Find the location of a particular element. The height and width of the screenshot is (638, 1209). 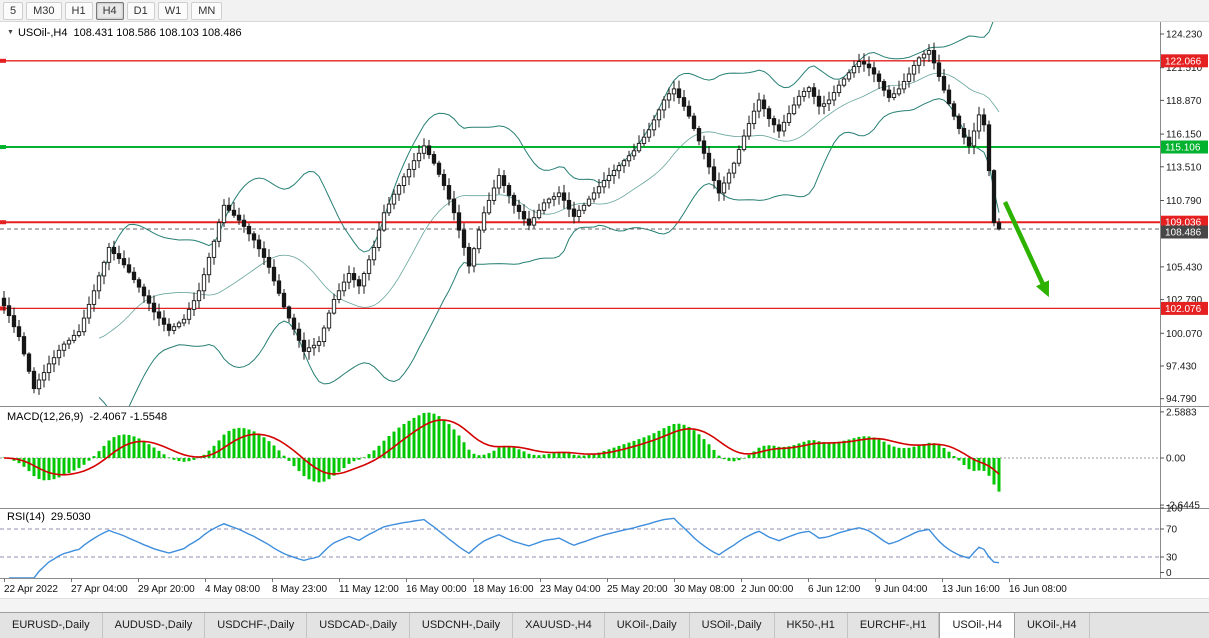

chart-tab-ukoil-daily: UKOil-,Daily is located at coordinates (647, 625).